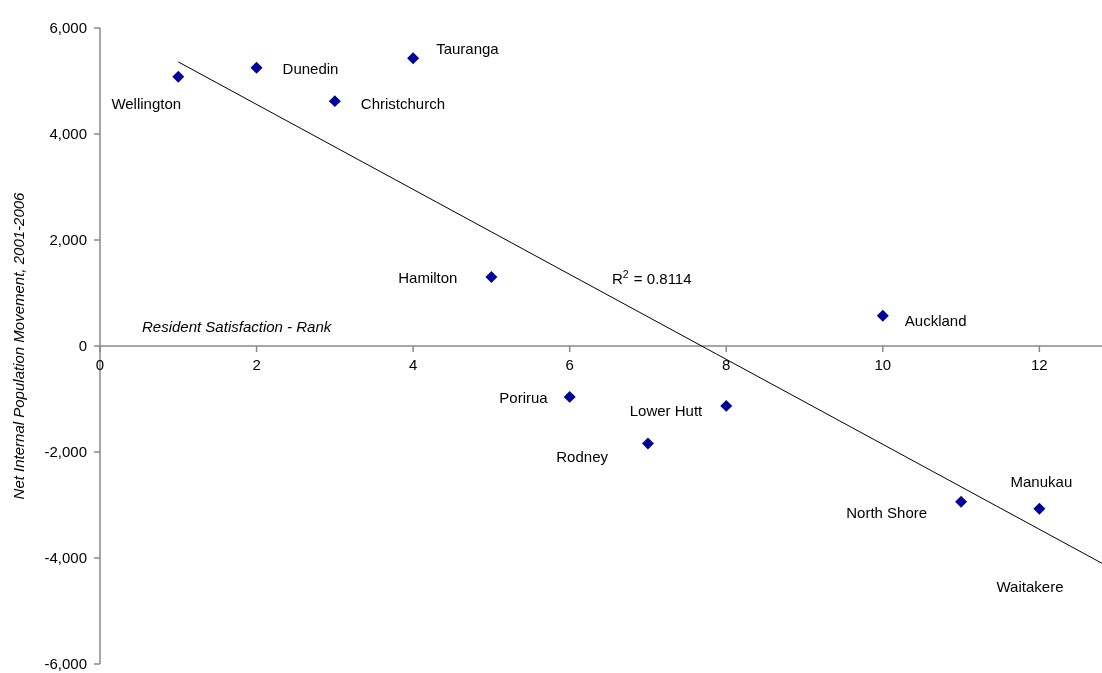 This screenshot has height=673, width=1102. I want to click on x-tick-label: 2, so click(256, 364).